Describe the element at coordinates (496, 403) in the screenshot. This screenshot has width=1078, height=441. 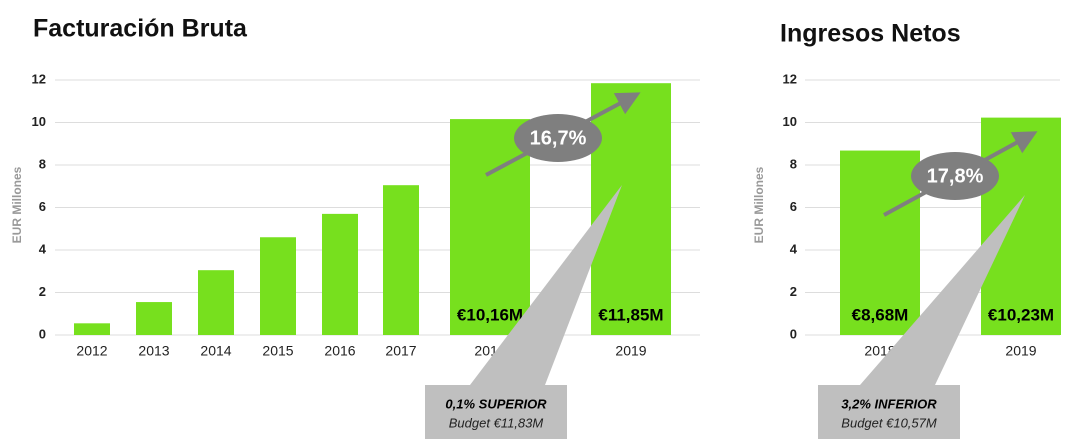
I see `callout-title: 0,1% SUPERIOR` at that location.